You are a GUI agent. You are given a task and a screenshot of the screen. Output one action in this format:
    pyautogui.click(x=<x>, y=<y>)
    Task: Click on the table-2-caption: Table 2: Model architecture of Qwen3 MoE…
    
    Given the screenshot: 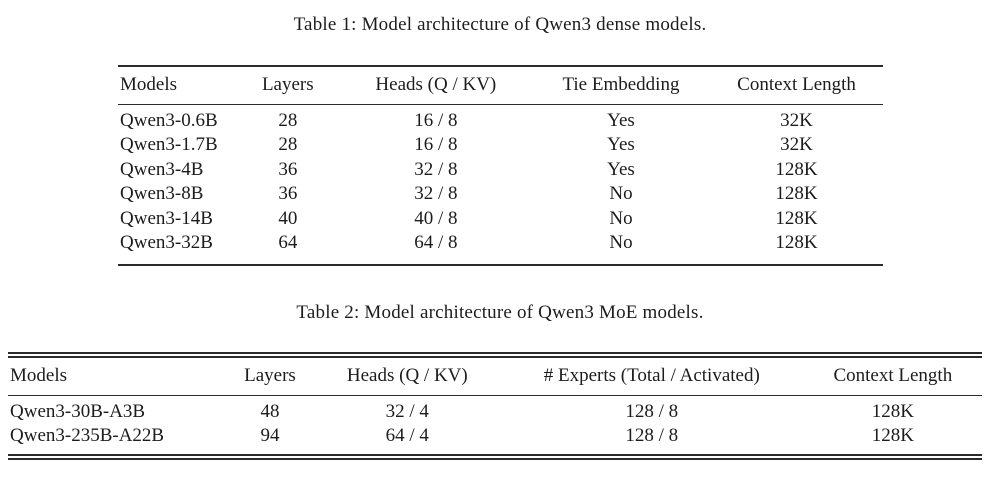 What is the action you would take?
    pyautogui.click(x=500, y=312)
    